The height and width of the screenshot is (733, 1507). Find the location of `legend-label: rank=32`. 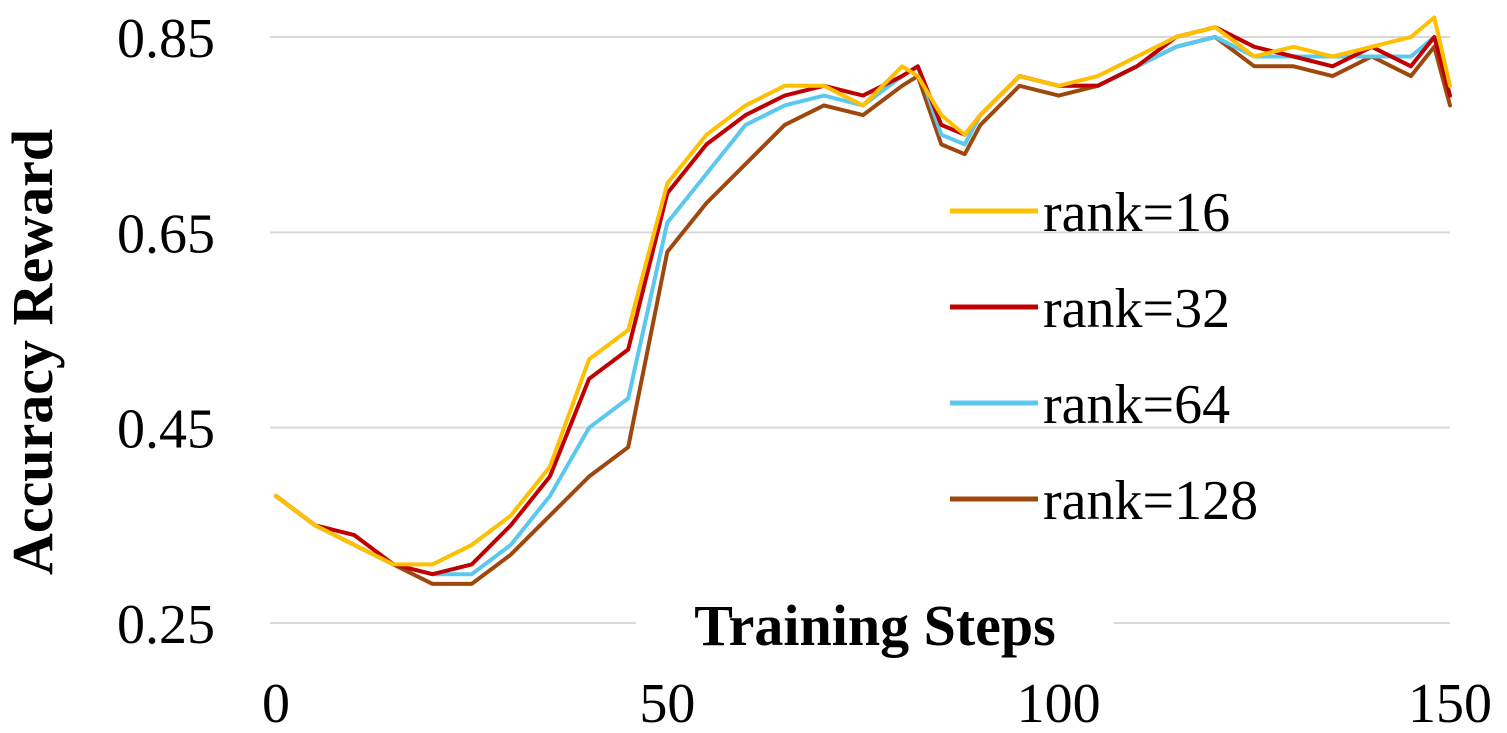

legend-label: rank=32 is located at coordinates (1136, 309).